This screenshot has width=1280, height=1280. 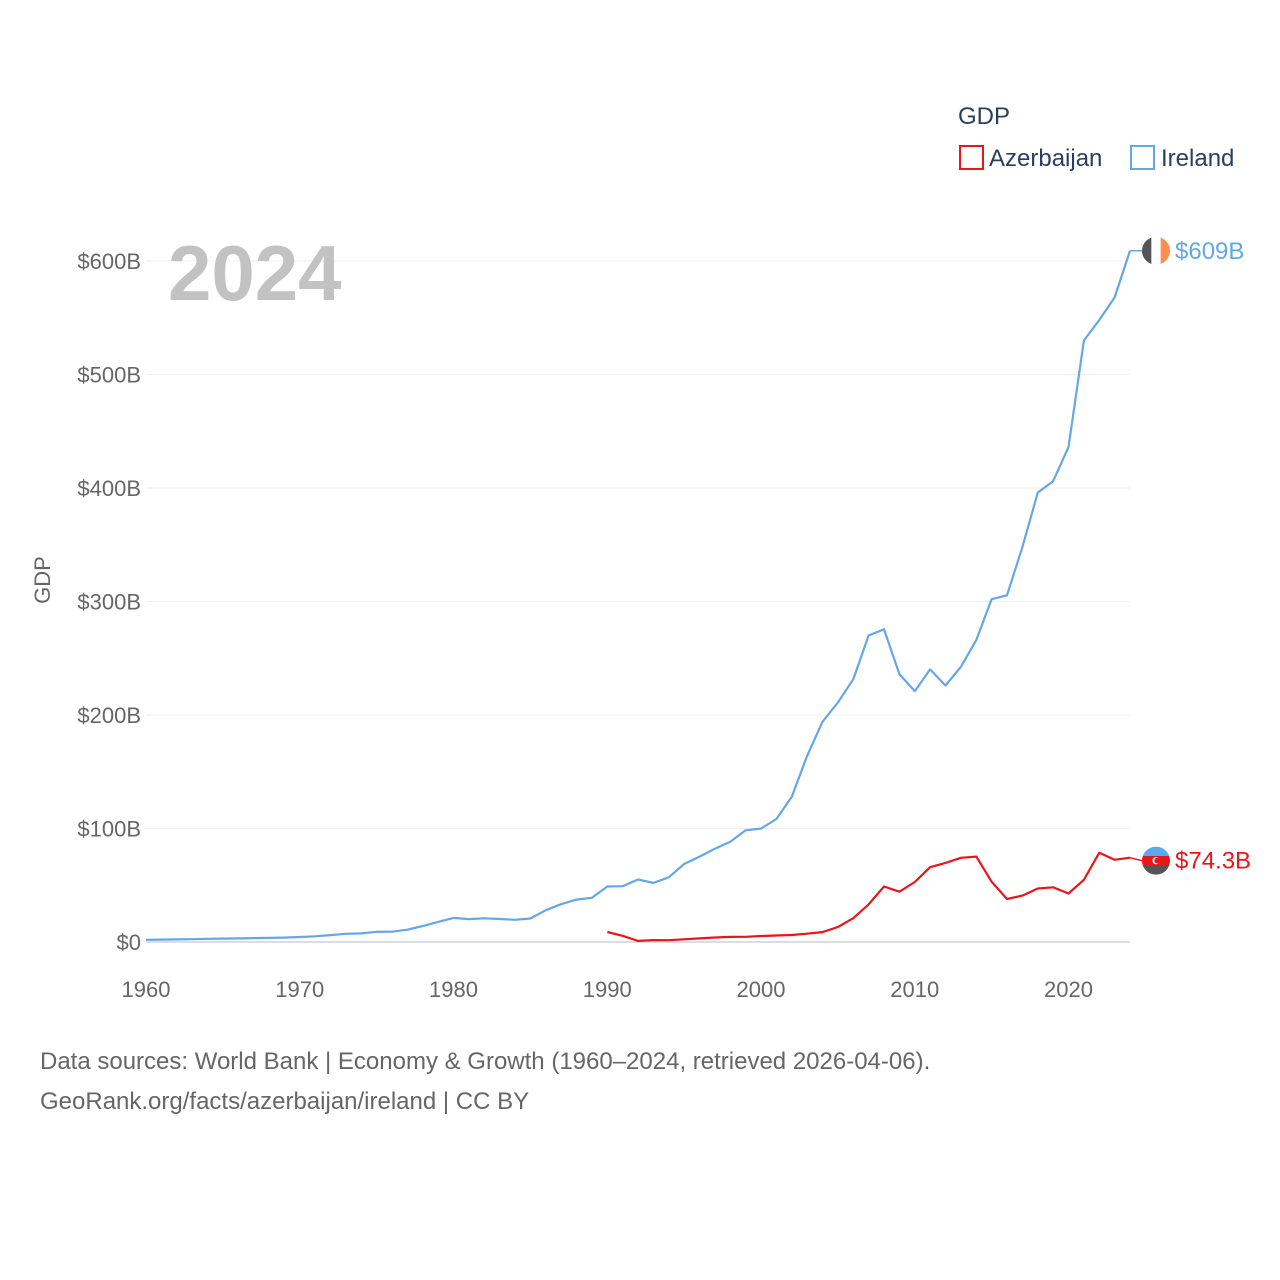 I want to click on y-axis-ticks: $0 $100B $200B $300B $400B $500B $600B, so click(x=109, y=602).